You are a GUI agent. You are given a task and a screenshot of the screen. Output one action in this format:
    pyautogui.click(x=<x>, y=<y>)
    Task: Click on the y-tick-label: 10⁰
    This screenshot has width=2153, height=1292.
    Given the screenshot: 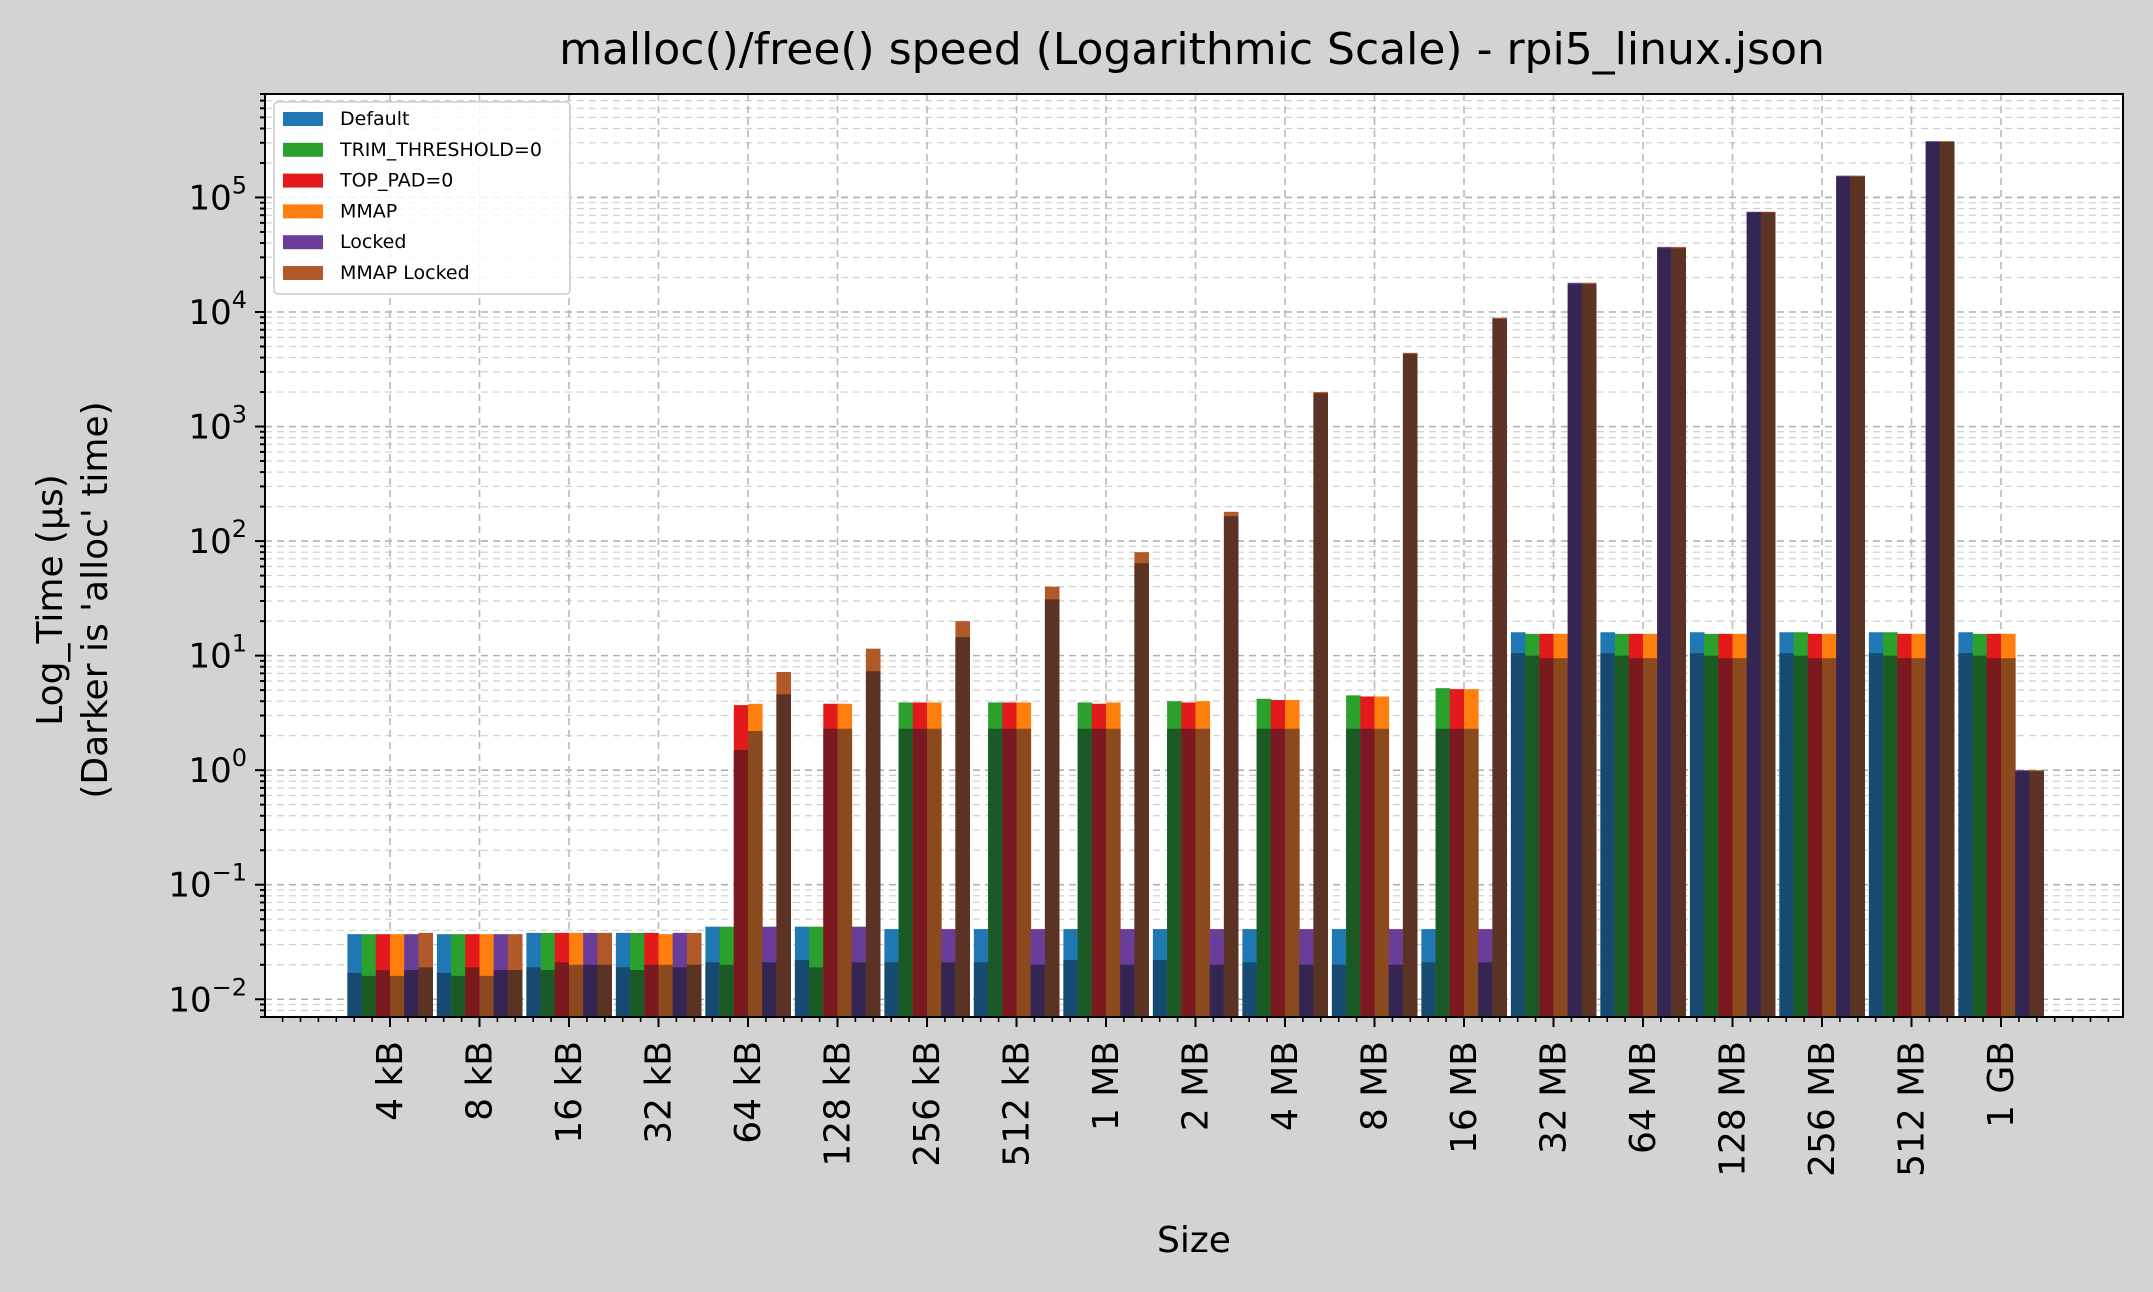 What is the action you would take?
    pyautogui.click(x=217, y=767)
    